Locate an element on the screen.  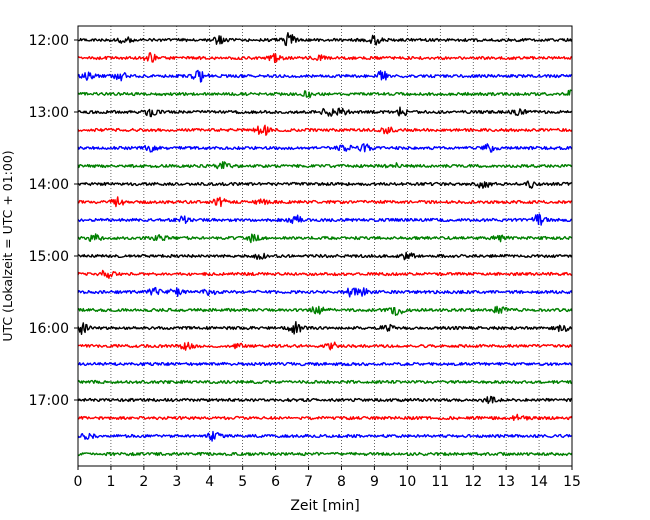
y-tick-label: 13:00 is located at coordinates (49, 113).